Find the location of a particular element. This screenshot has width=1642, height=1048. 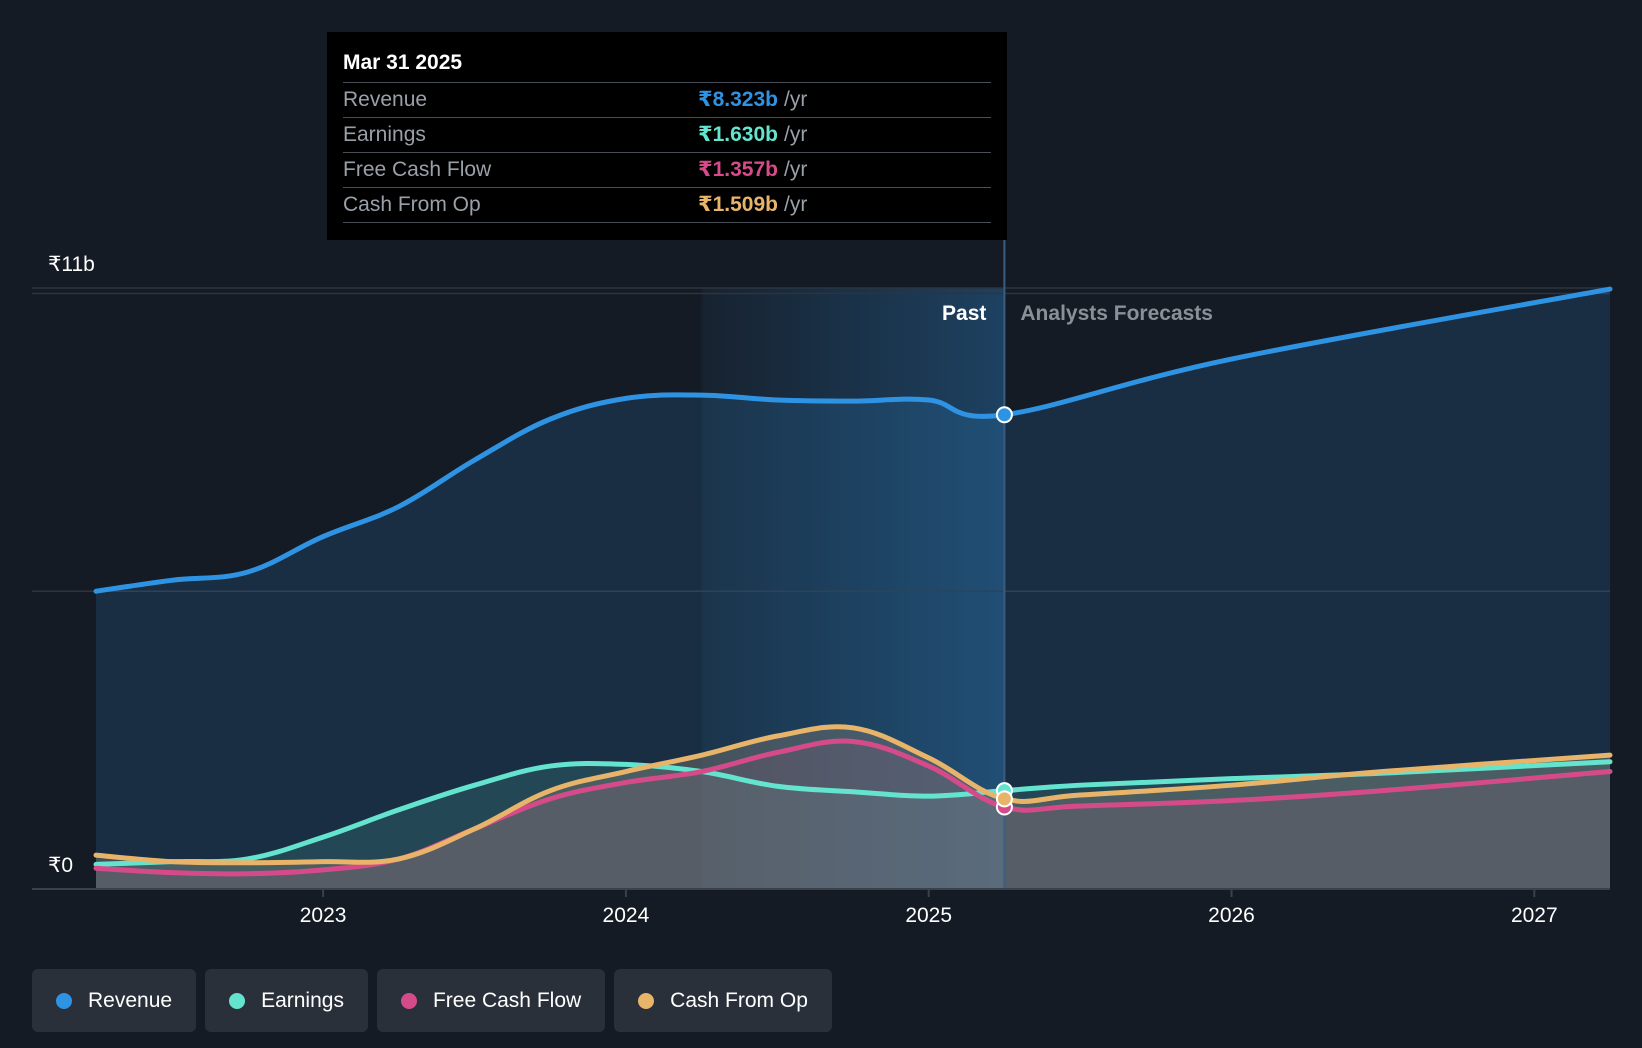

x-tick-label: 2024 is located at coordinates (626, 915).